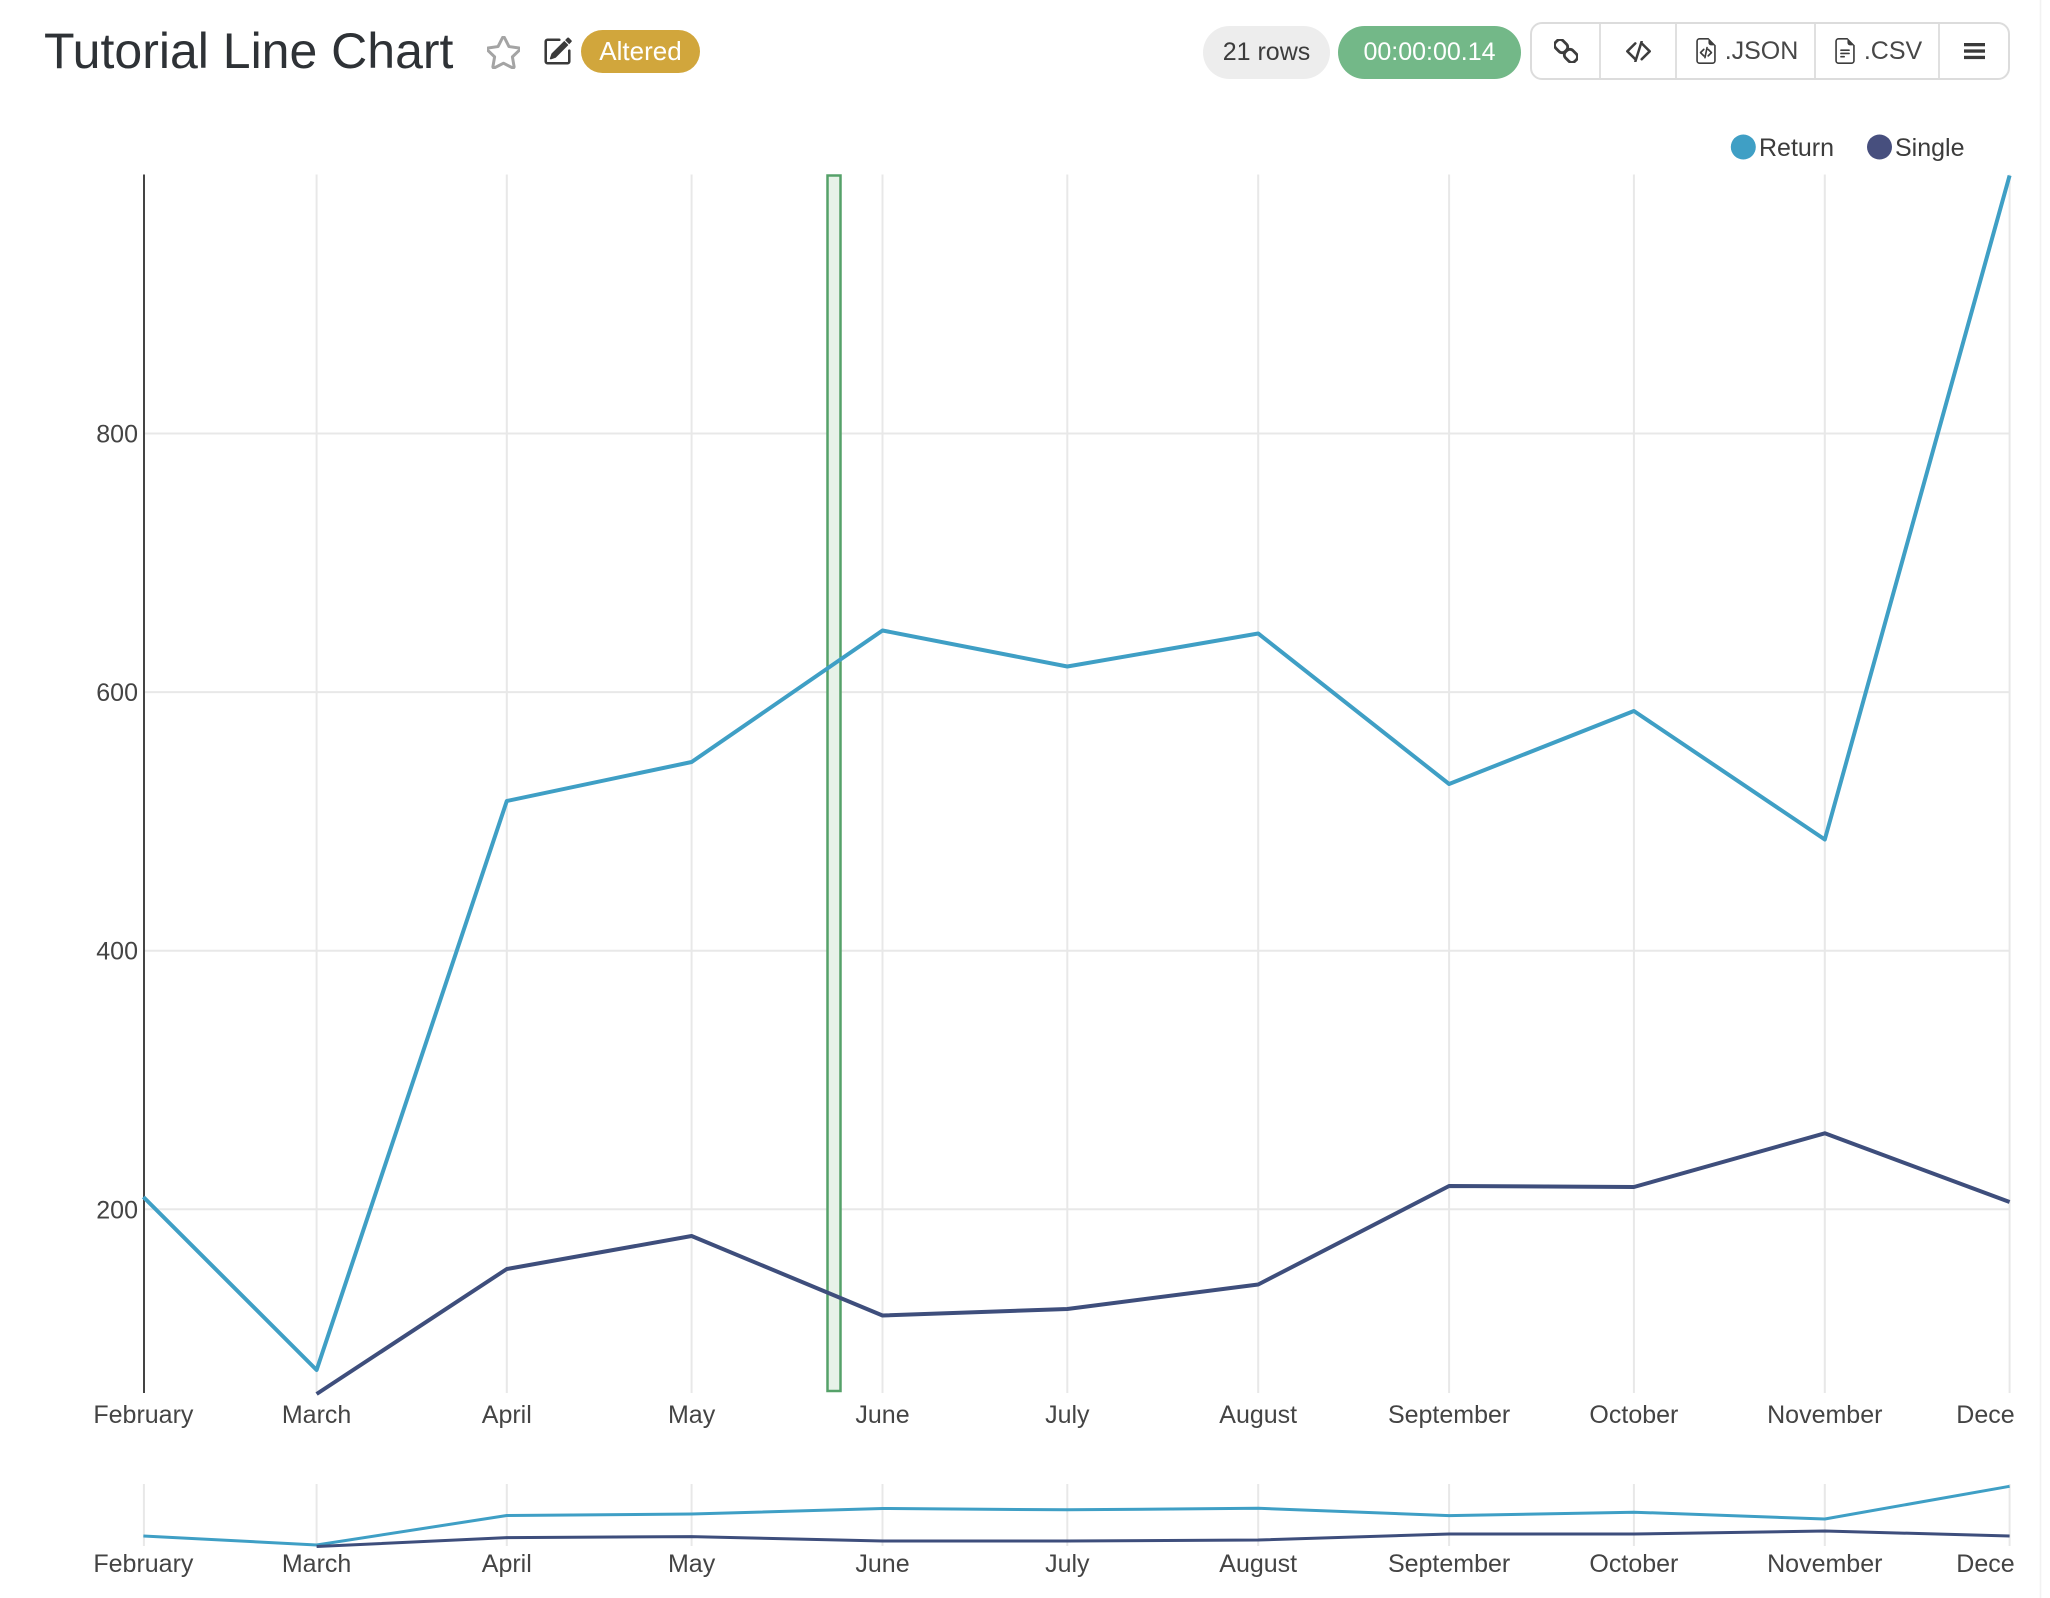 This screenshot has width=2050, height=1598. I want to click on svg-text: Single, so click(1930, 148).